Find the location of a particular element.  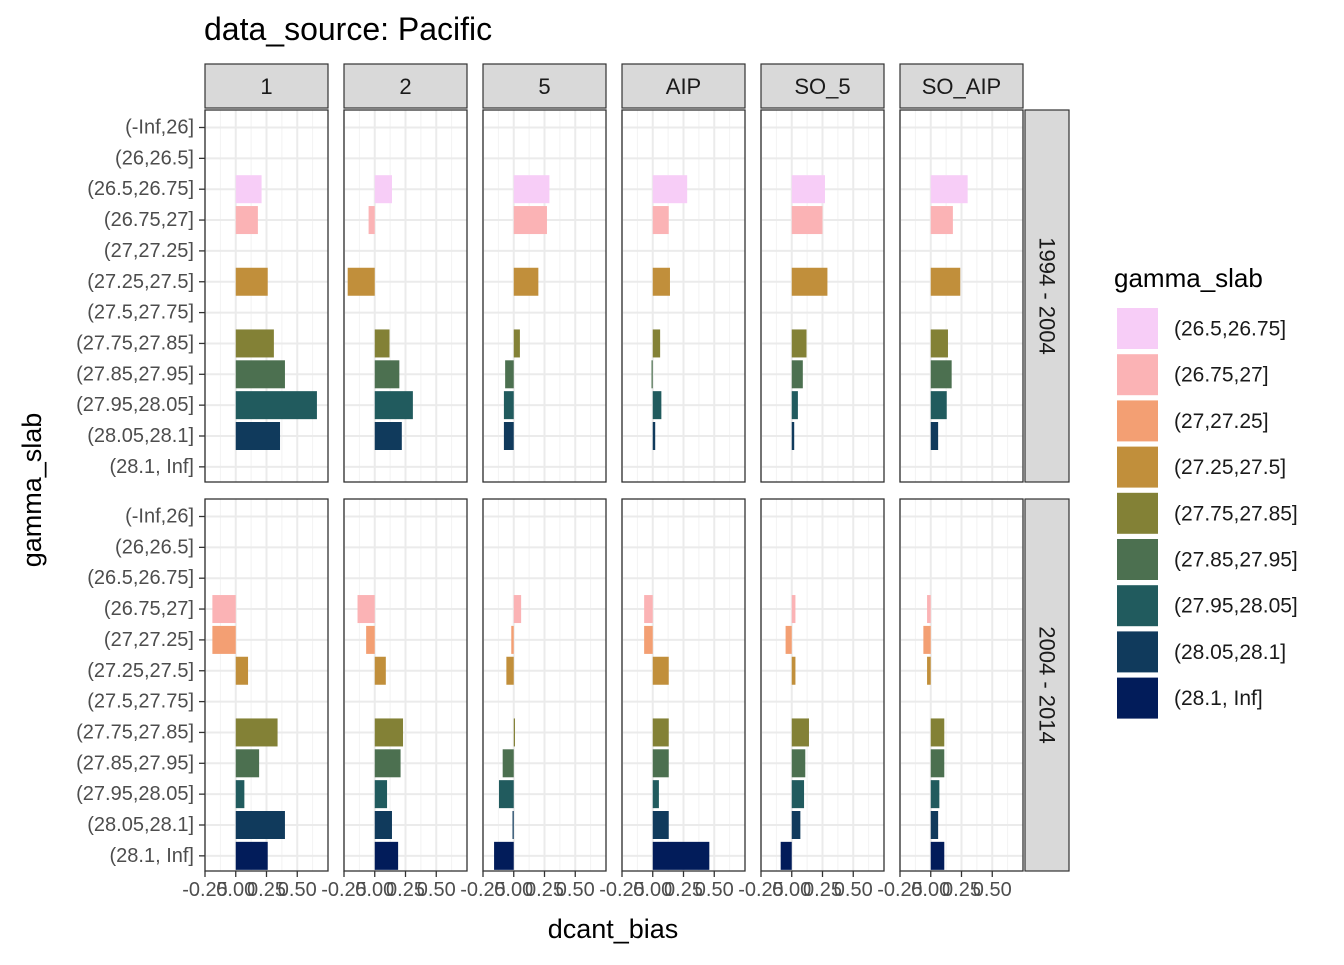

y-tick-label-27-95-28-05: (27.95,28.05] is located at coordinates (135, 794).